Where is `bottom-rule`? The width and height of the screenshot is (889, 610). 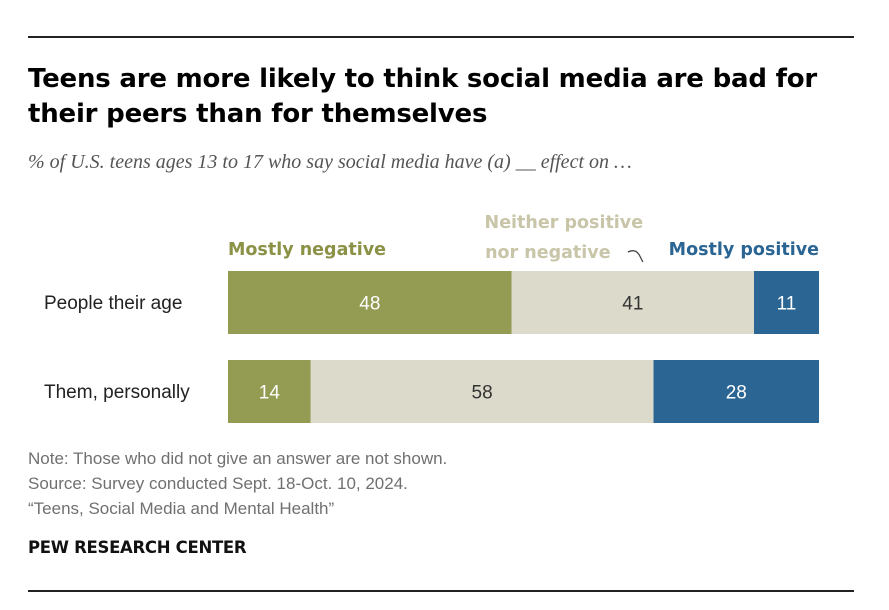 bottom-rule is located at coordinates (441, 591).